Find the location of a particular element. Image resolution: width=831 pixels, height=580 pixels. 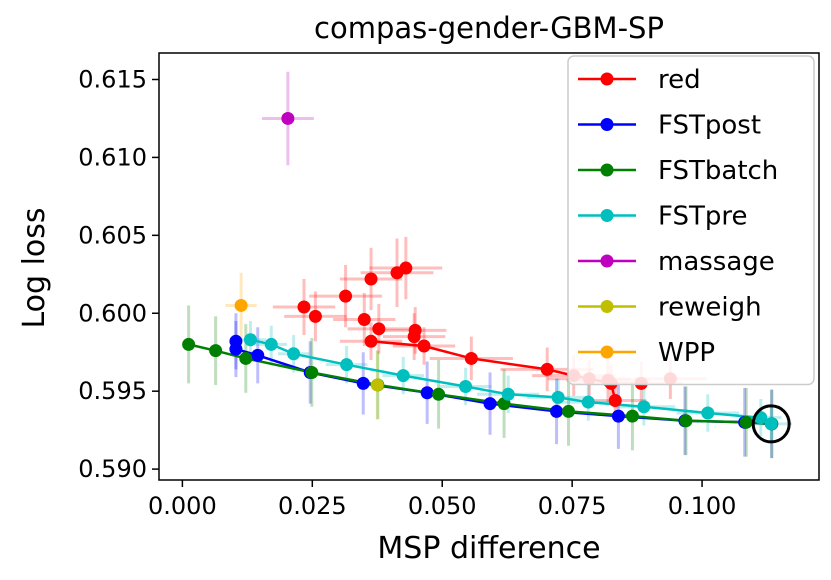

chart-title: compas-gender-GBM-SP is located at coordinates (489, 28).